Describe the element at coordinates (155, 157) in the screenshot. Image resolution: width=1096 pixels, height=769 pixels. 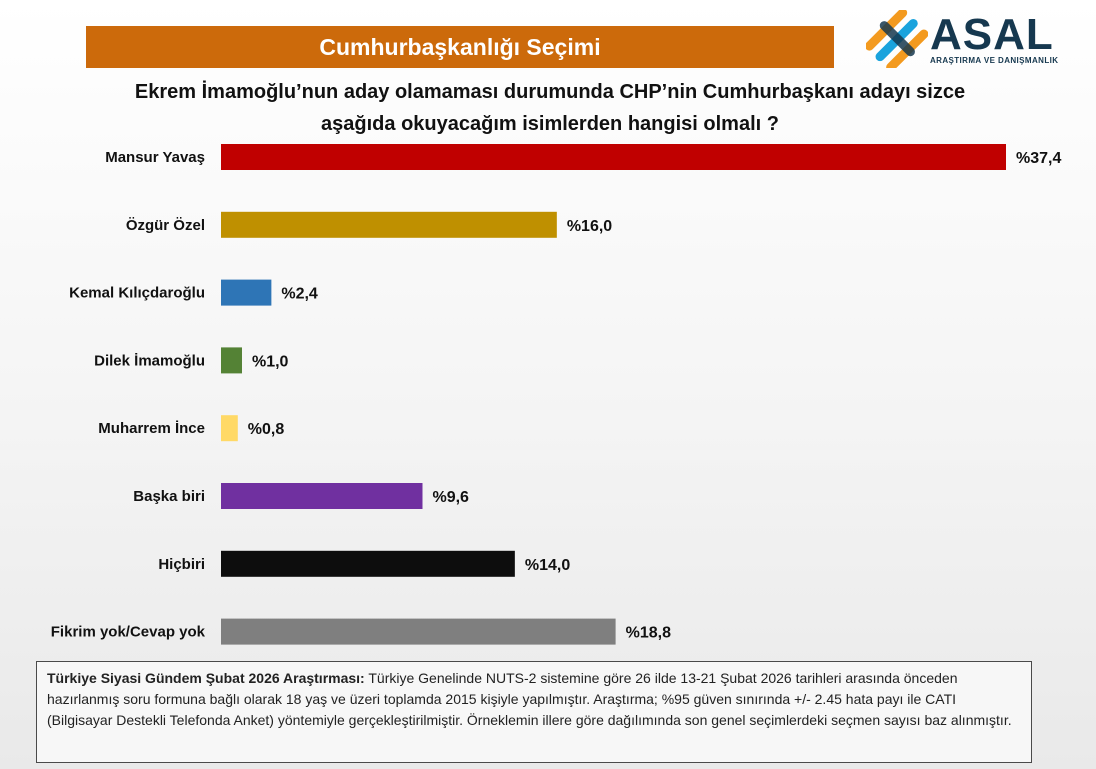
I see `category-label: Mansur Yavaş` at that location.